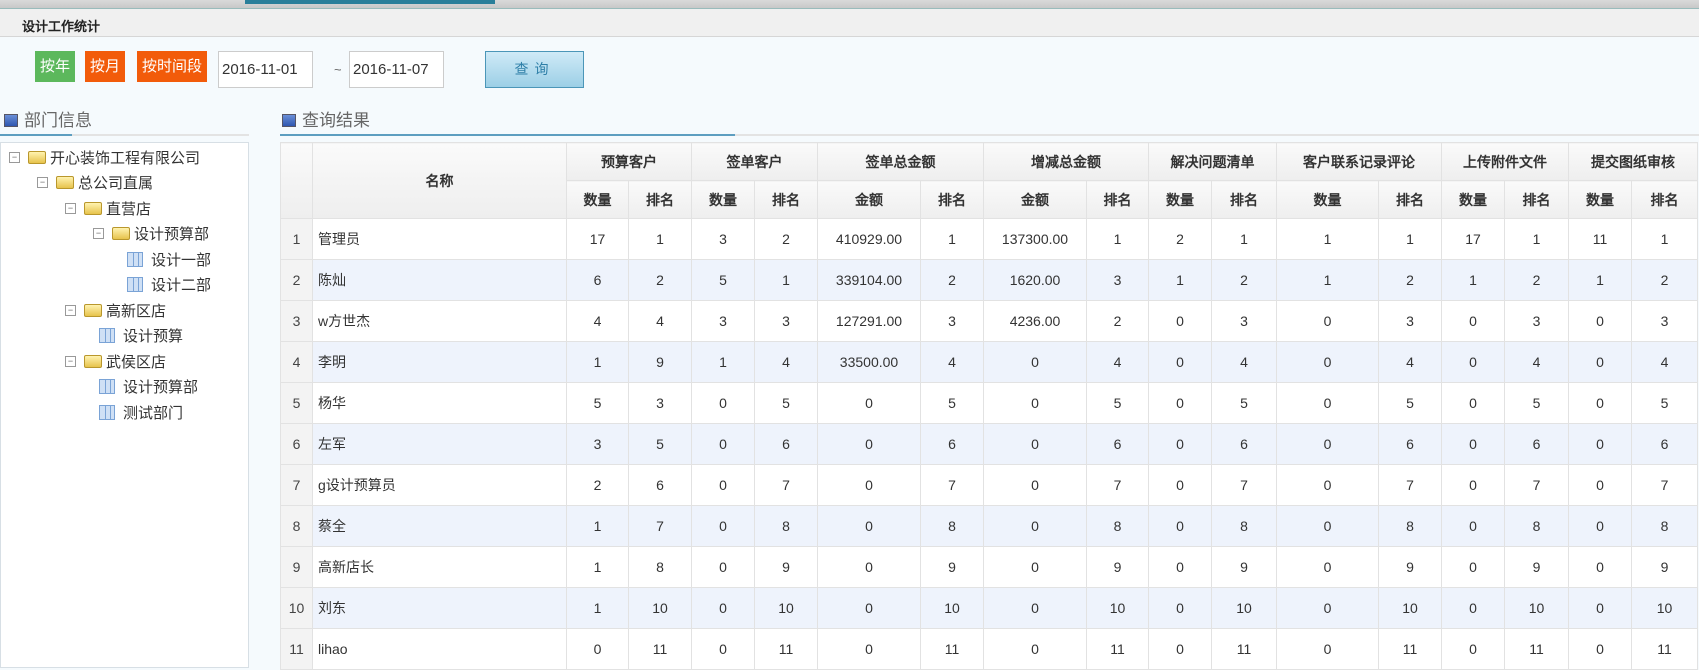 The image size is (1699, 670). What do you see at coordinates (989, 567) in the screenshot?
I see `table-row: 9 高新店长 1 8 0 9 0 9 0 9 0 9 0 9 0 9 0 9` at bounding box center [989, 567].